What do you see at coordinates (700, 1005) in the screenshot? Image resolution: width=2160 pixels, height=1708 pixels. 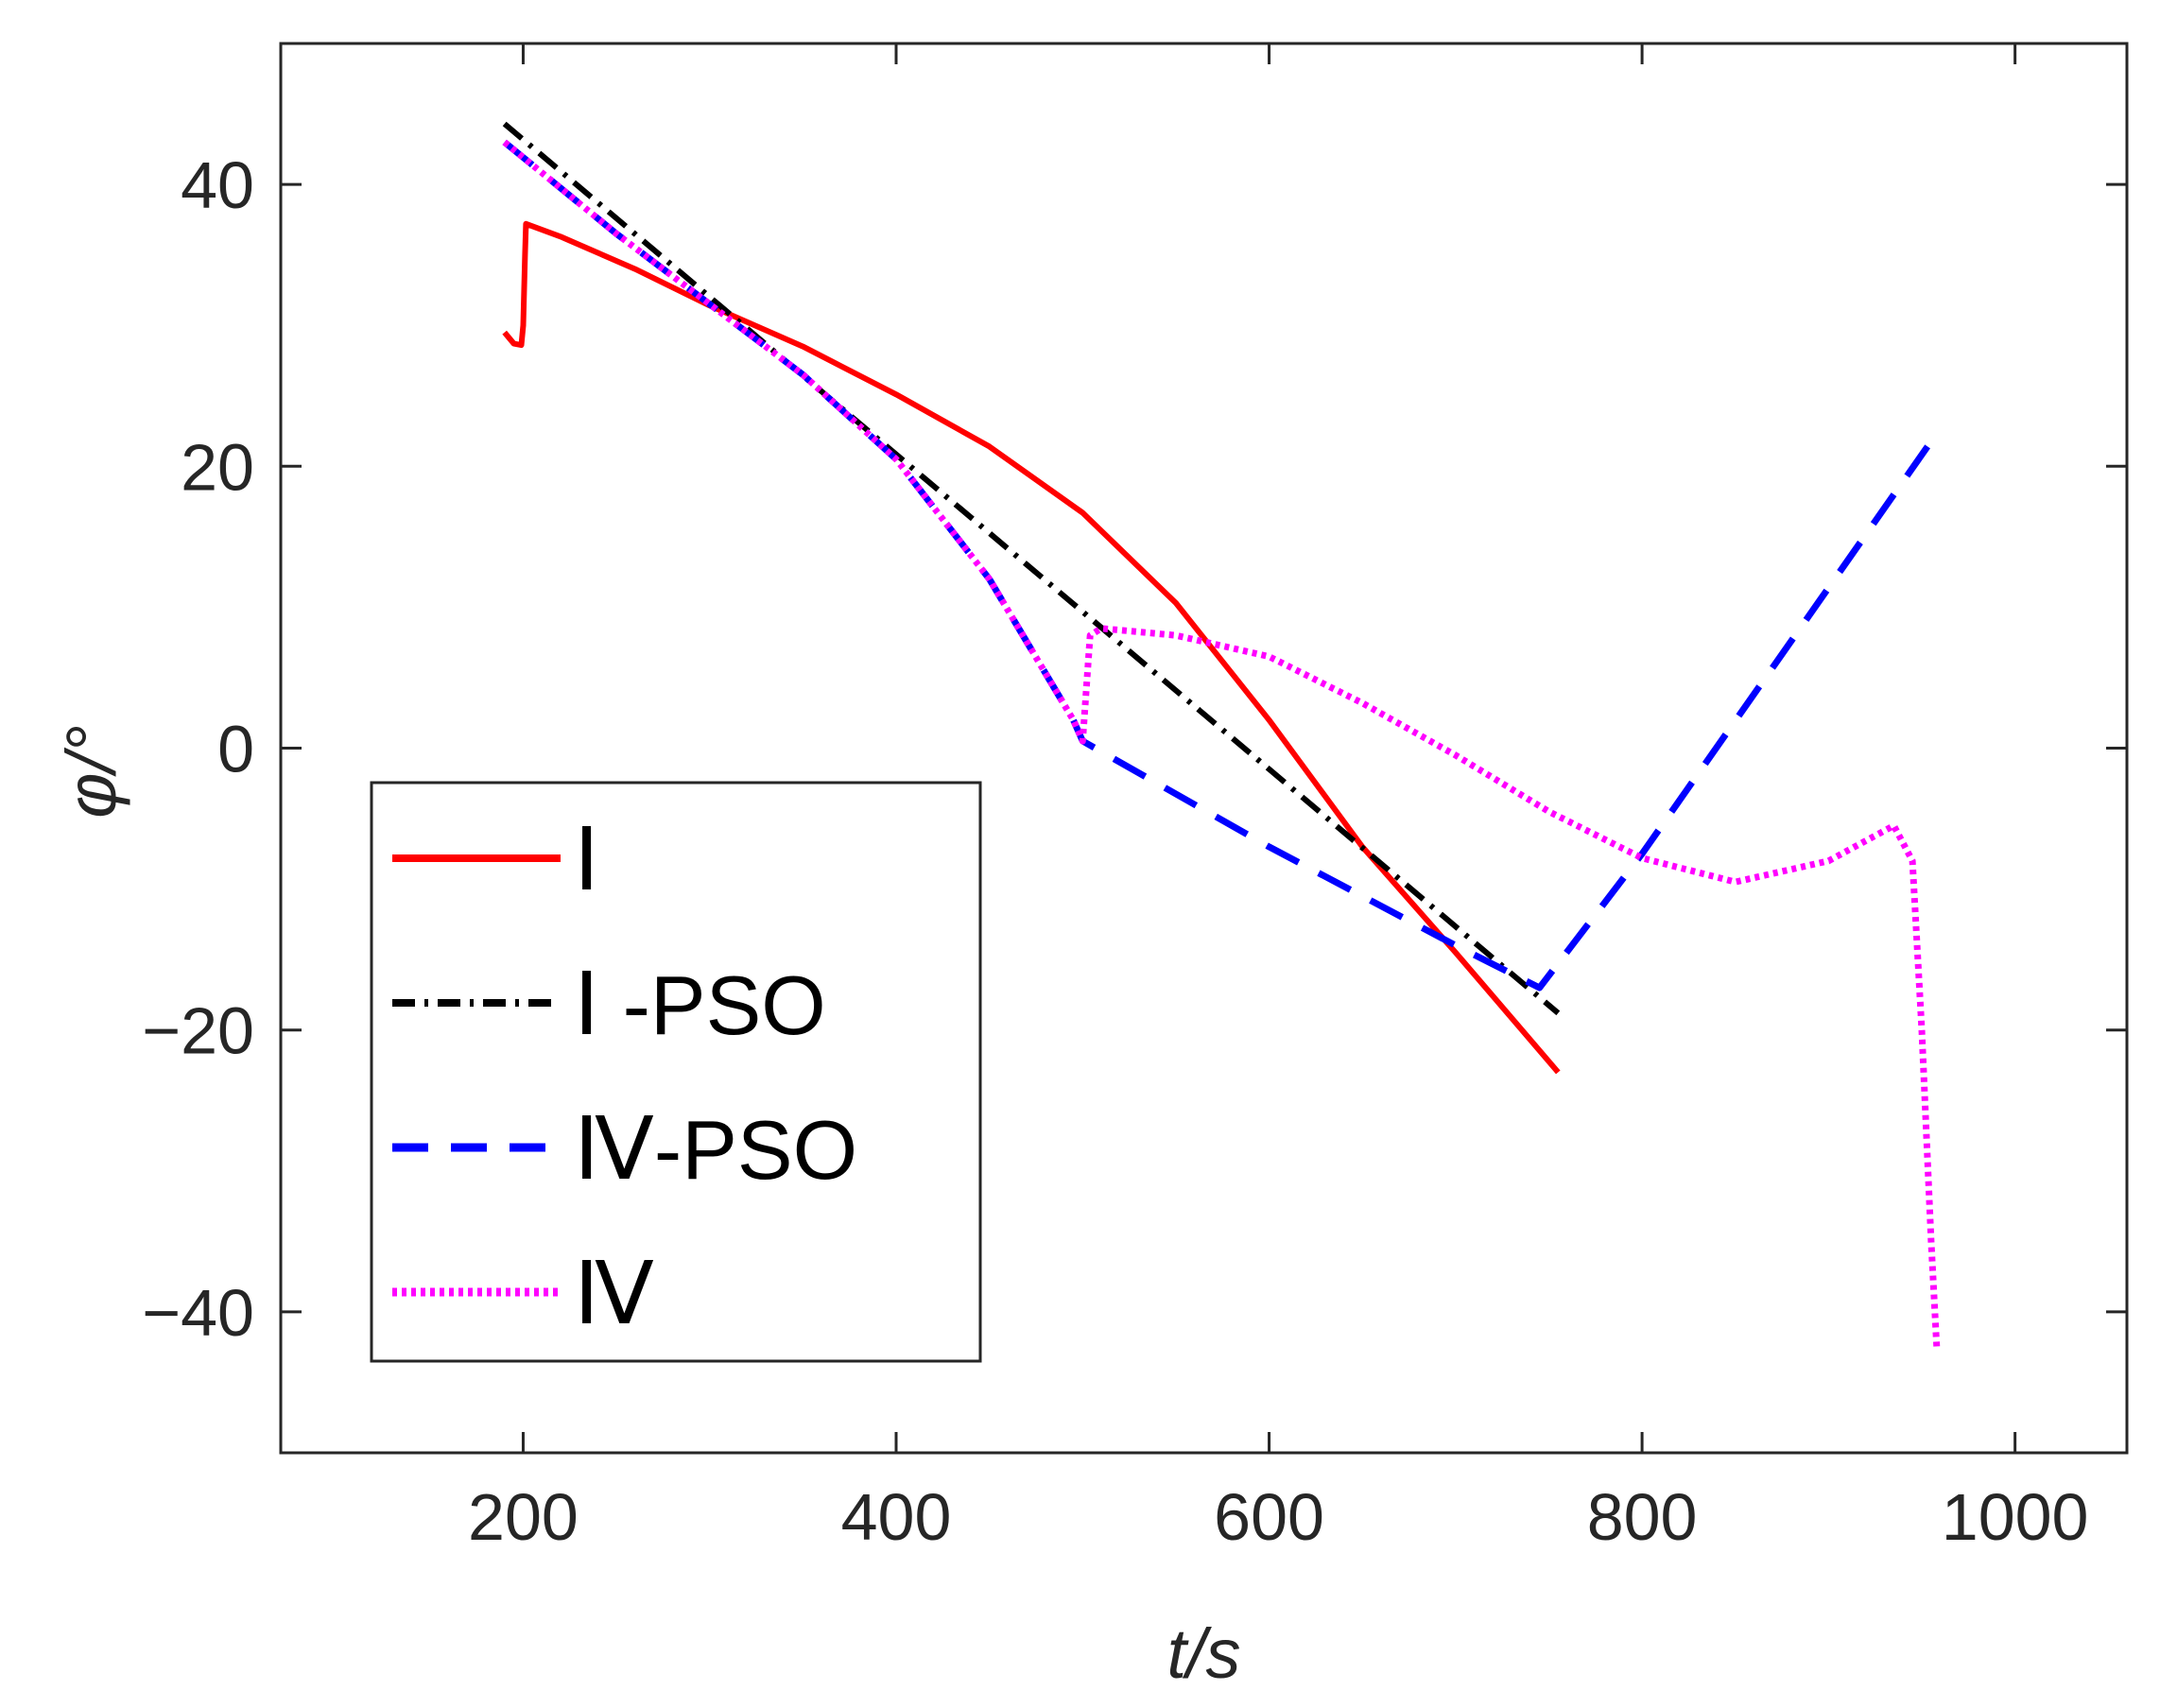 I see `legend-label-2: Ⅰ -PSO` at bounding box center [700, 1005].